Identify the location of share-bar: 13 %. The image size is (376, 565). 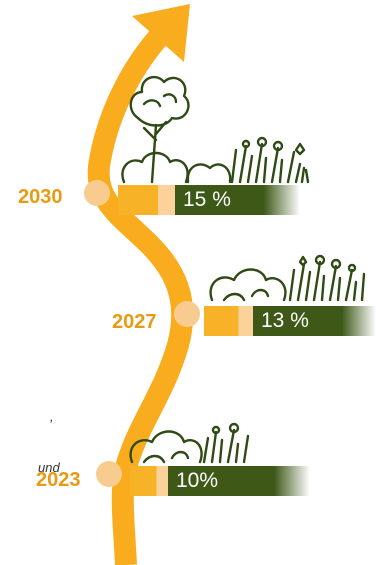
(290, 321).